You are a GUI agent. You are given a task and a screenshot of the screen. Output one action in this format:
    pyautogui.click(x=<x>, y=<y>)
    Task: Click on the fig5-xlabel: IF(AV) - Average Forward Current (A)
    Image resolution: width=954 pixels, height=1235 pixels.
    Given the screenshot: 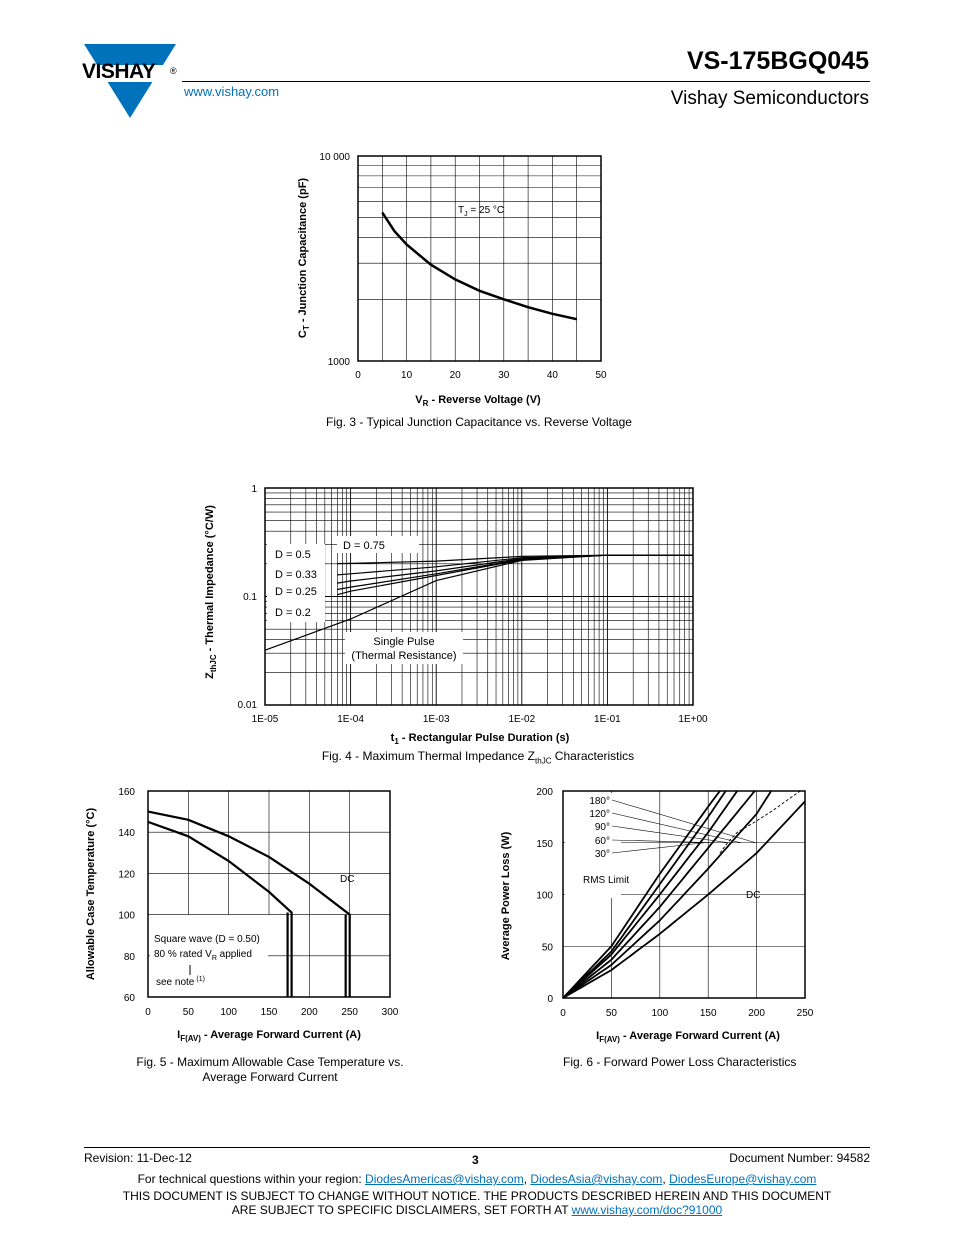 What is the action you would take?
    pyautogui.click(x=269, y=1036)
    